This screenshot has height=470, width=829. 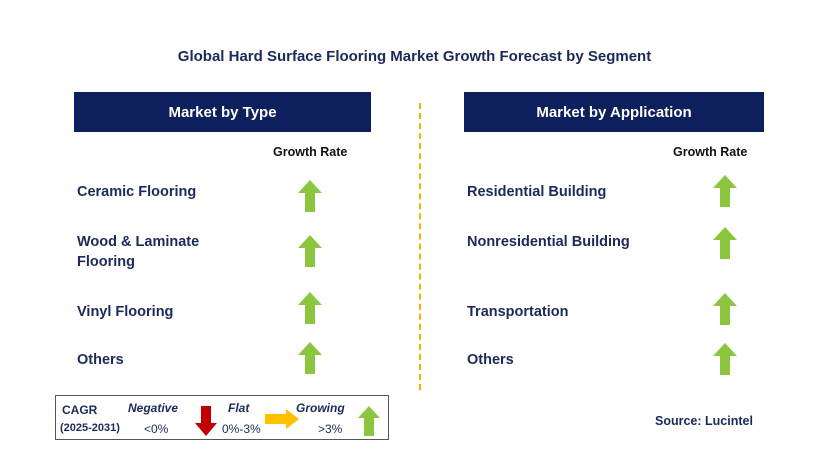 What do you see at coordinates (138, 252) in the screenshot?
I see `segment-label-wood-laminate-flooring: Wood & Laminate Flooring` at bounding box center [138, 252].